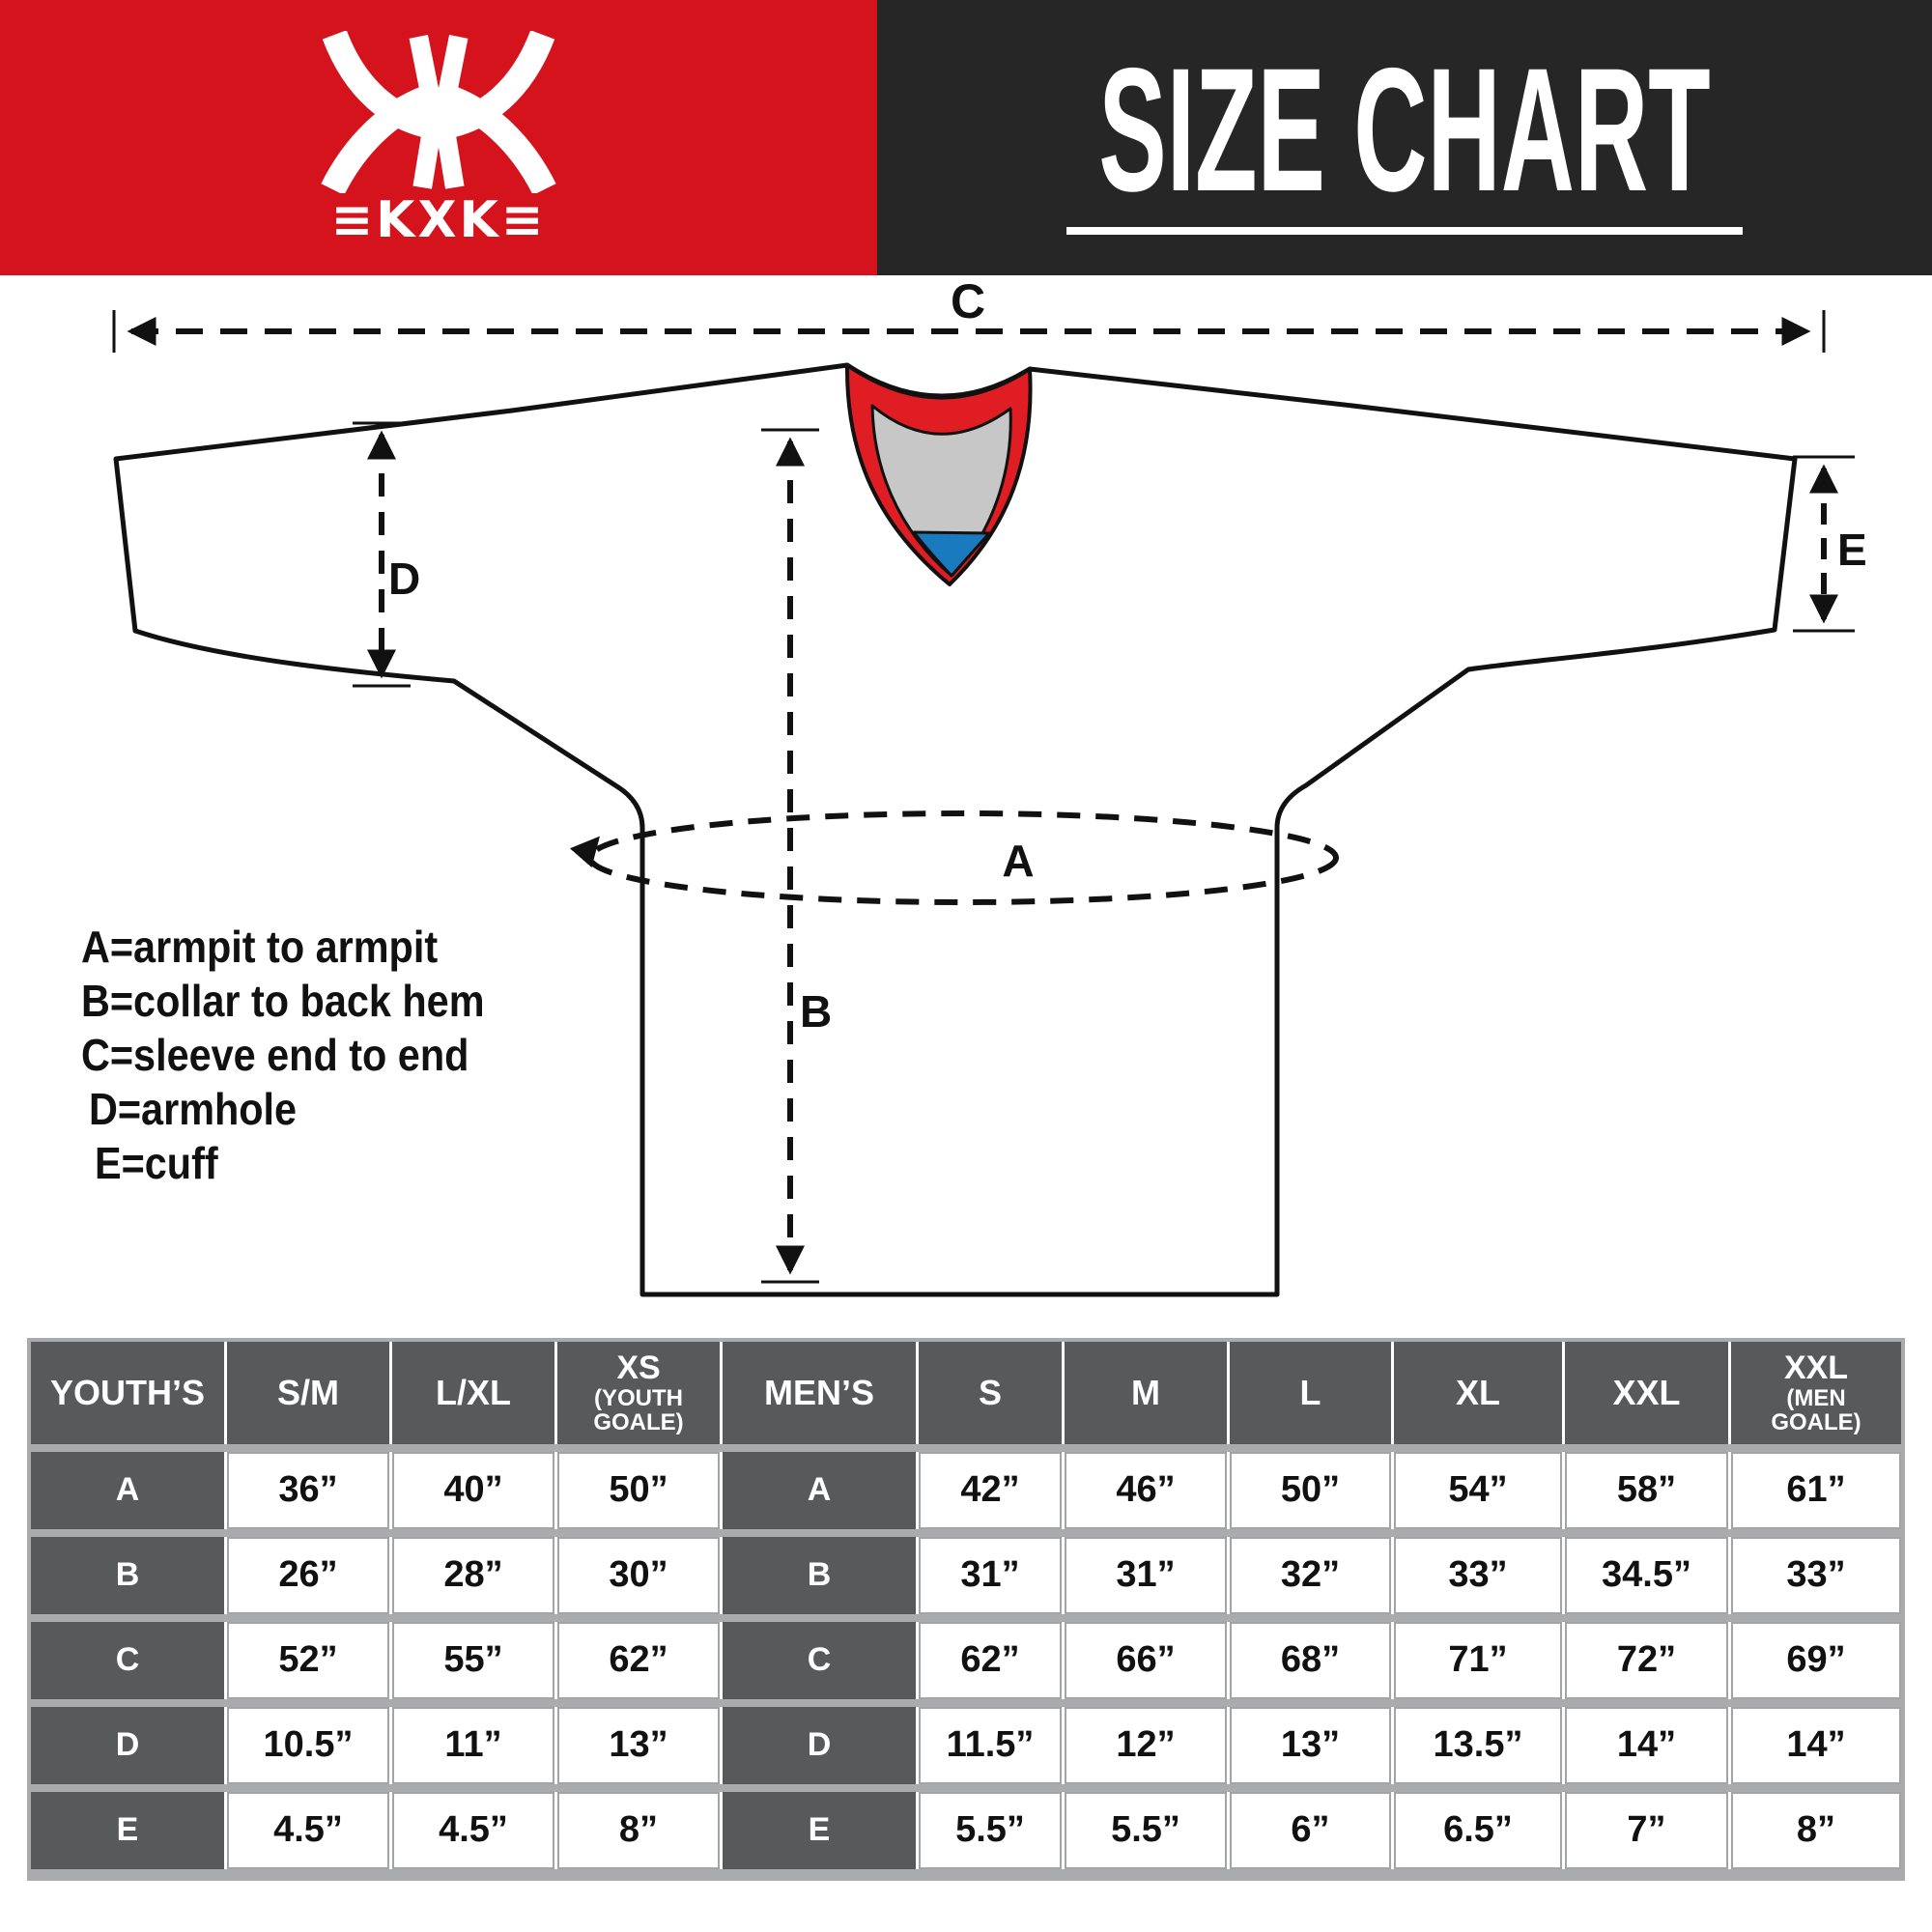 The width and height of the screenshot is (1932, 1932). What do you see at coordinates (1646, 1393) in the screenshot?
I see `col-header-xxl: XXL` at bounding box center [1646, 1393].